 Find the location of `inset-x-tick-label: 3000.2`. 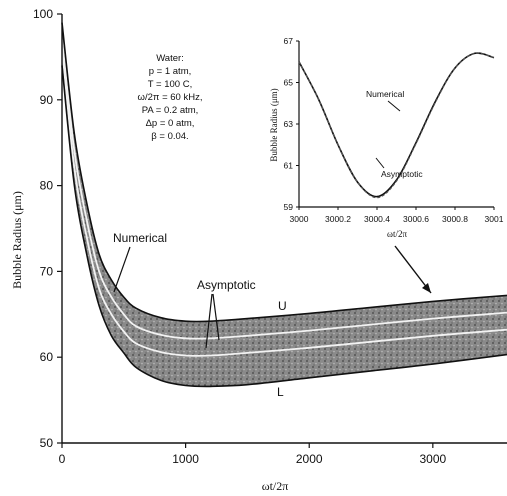

inset-x-tick-label: 3000.2 is located at coordinates (338, 219).